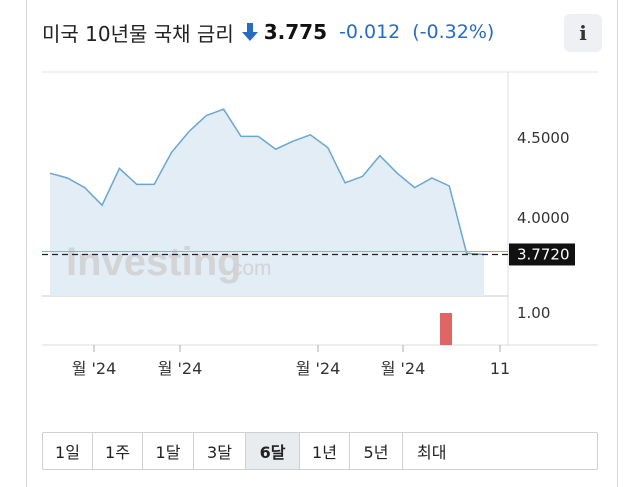  Describe the element at coordinates (325, 451) in the screenshot. I see `tab-1y: 1년` at that location.